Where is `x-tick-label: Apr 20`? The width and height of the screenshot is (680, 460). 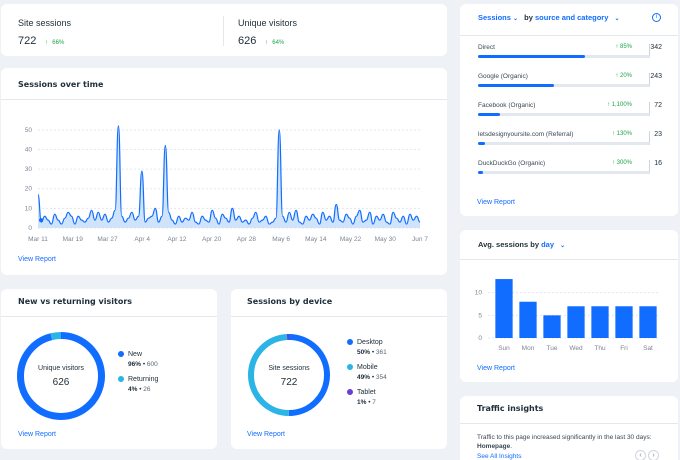
x-tick-label: Apr 20 is located at coordinates (212, 239).